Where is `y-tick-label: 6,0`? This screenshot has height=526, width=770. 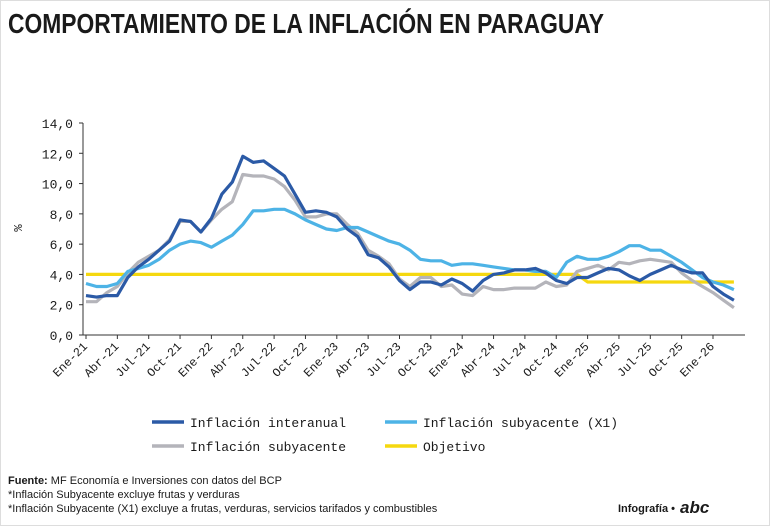
y-tick-label: 6,0 is located at coordinates (61, 245).